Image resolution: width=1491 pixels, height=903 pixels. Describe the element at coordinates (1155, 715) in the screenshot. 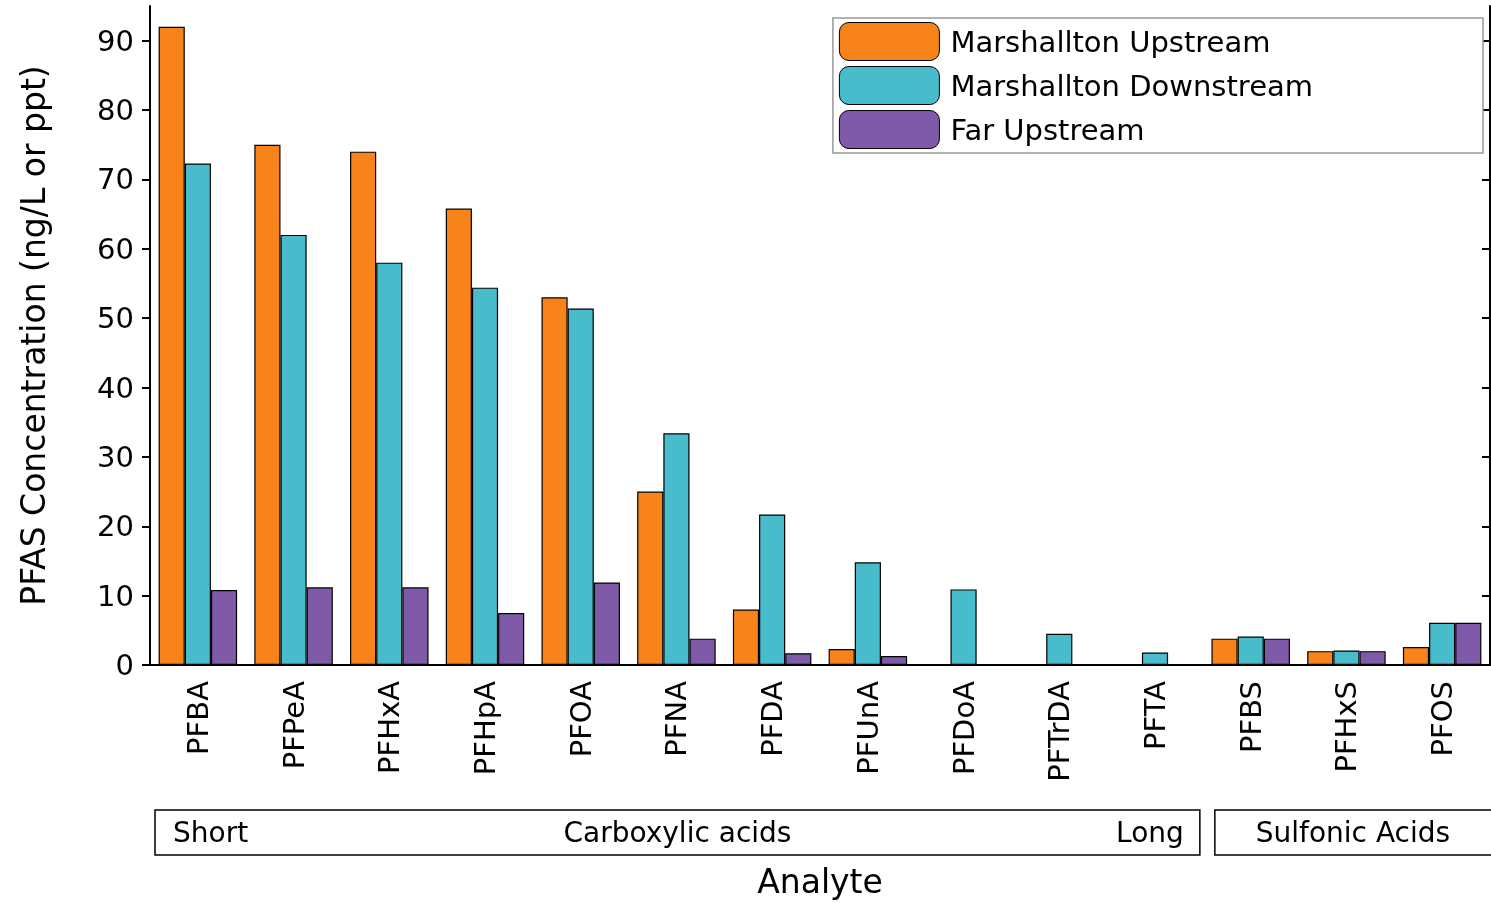

I see `x-tick-label: PFTA` at that location.